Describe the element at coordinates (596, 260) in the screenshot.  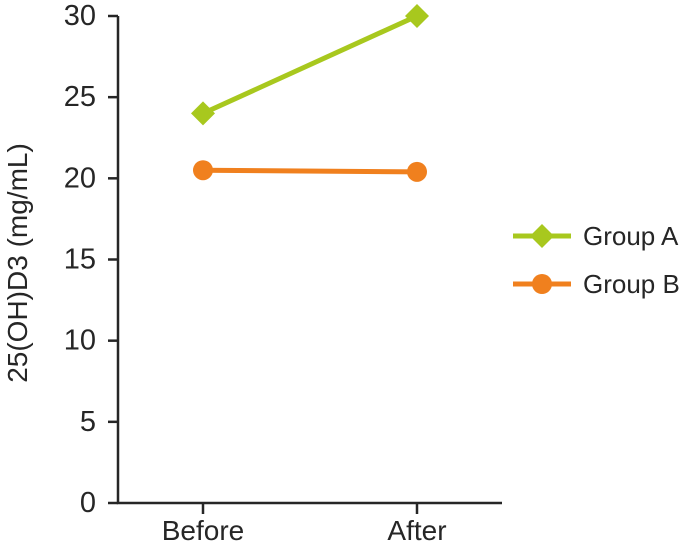
I see `legend: Group A Group B` at that location.